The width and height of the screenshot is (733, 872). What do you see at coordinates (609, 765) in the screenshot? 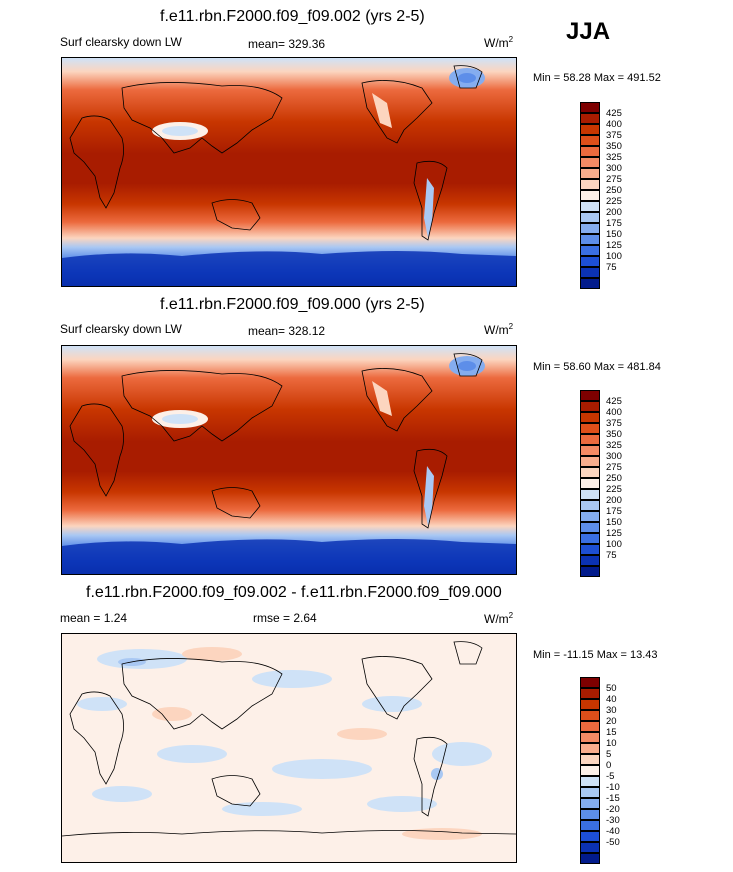
I see `colorbar-tick: 0` at bounding box center [609, 765].